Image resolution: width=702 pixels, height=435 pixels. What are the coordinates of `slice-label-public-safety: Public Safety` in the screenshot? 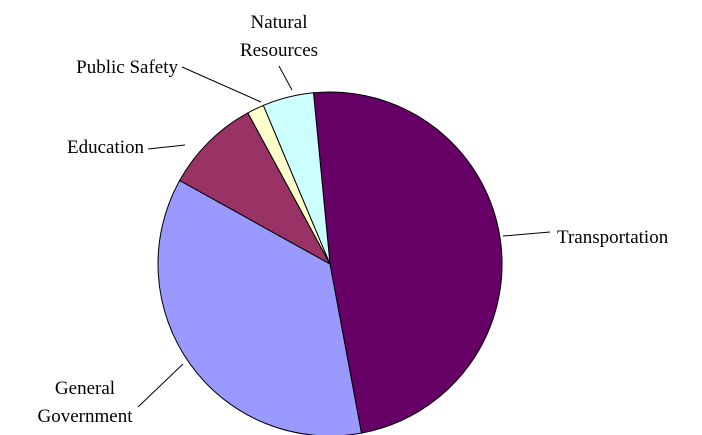 It's located at (127, 67).